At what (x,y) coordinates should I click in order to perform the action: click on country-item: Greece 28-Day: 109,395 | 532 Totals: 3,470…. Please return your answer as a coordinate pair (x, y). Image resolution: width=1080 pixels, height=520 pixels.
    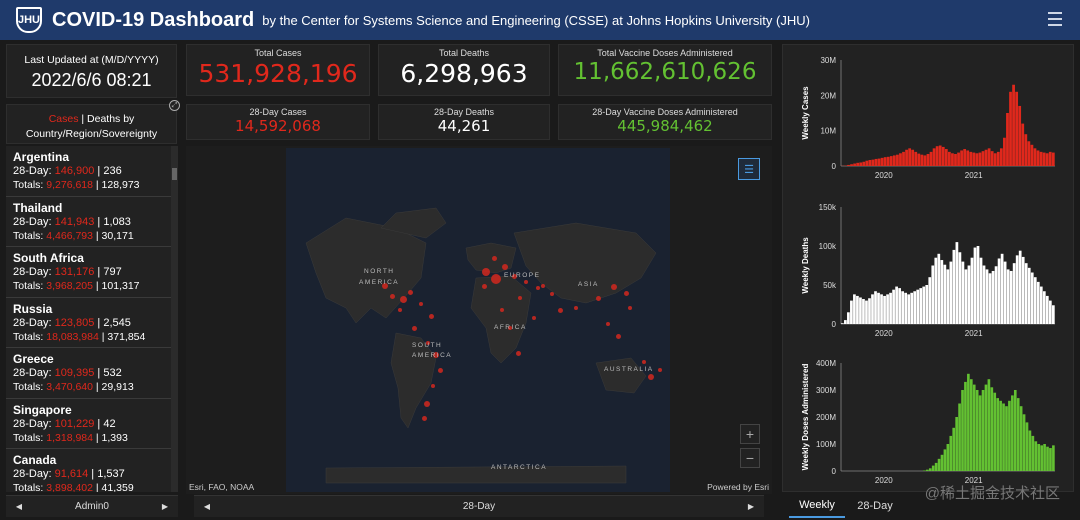
    Looking at the image, I should click on (92, 373).